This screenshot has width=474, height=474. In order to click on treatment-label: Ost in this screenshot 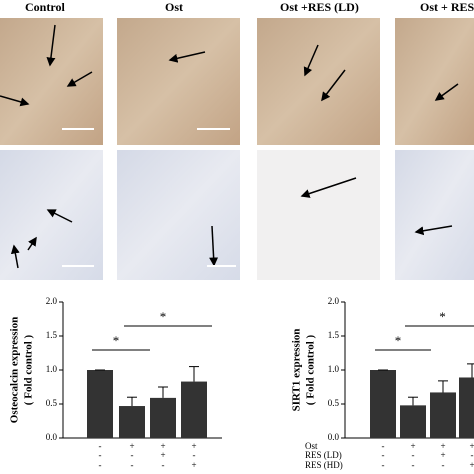, I will do `click(311, 446)`.